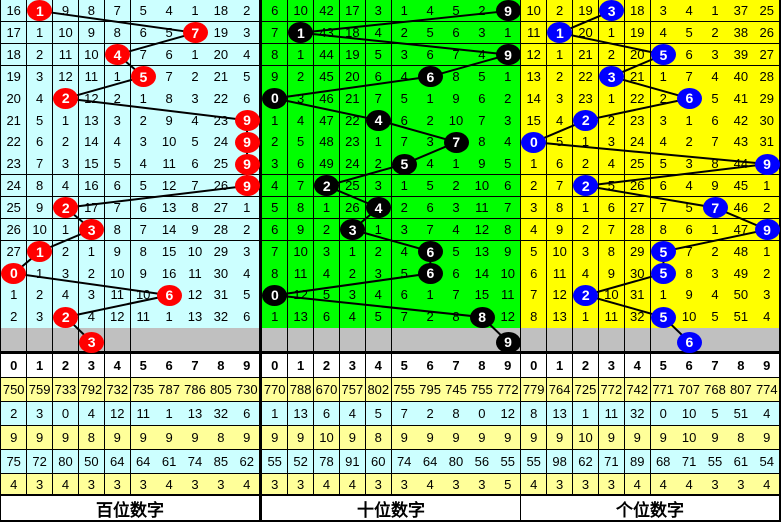 This screenshot has height=522, width=781. What do you see at coordinates (430, 462) in the screenshot?
I see `stat-cell: 64` at bounding box center [430, 462].